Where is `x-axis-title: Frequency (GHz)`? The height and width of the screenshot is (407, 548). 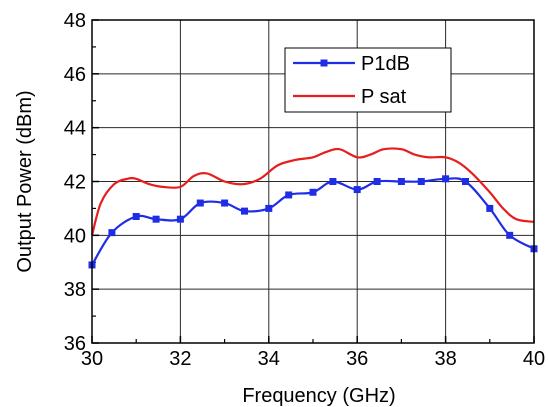
x-axis-title: Frequency (GHz) is located at coordinates (318, 396).